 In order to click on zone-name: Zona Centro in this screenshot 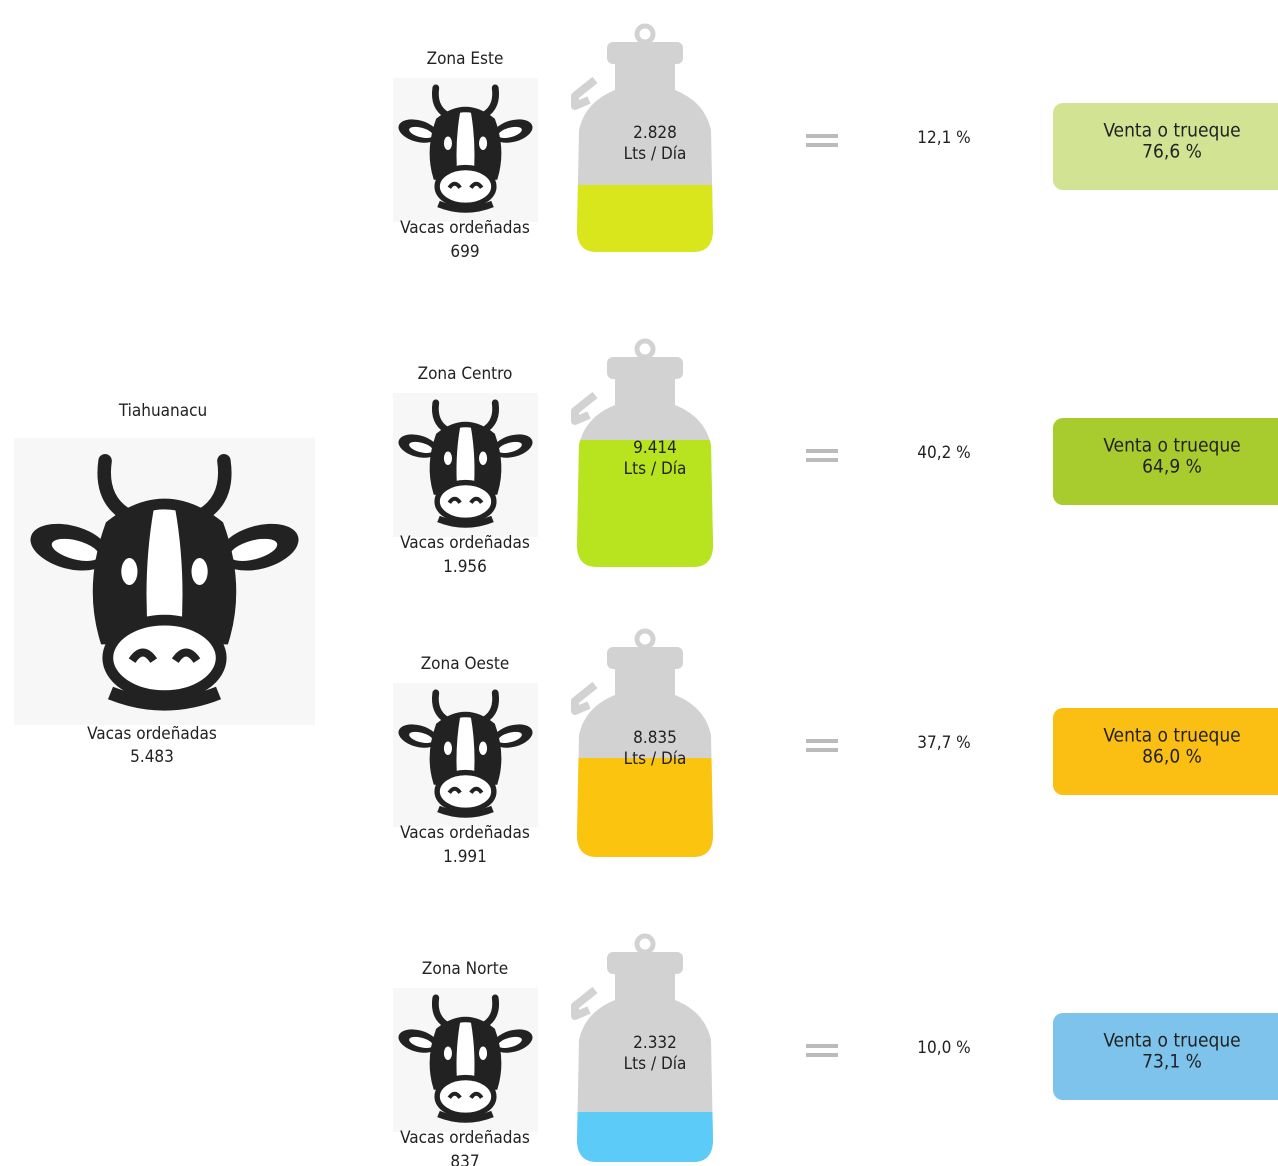, I will do `click(465, 374)`.